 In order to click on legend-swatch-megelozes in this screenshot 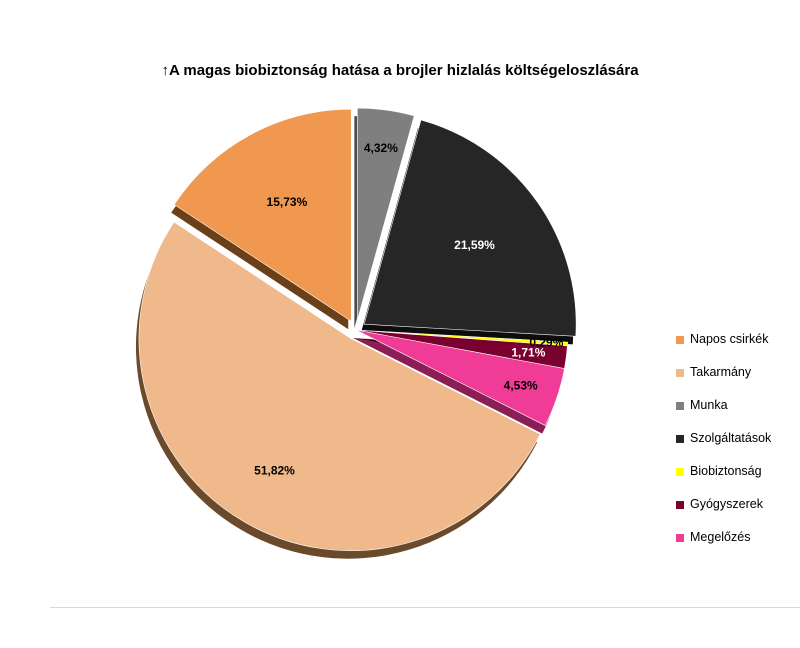, I will do `click(680, 538)`.